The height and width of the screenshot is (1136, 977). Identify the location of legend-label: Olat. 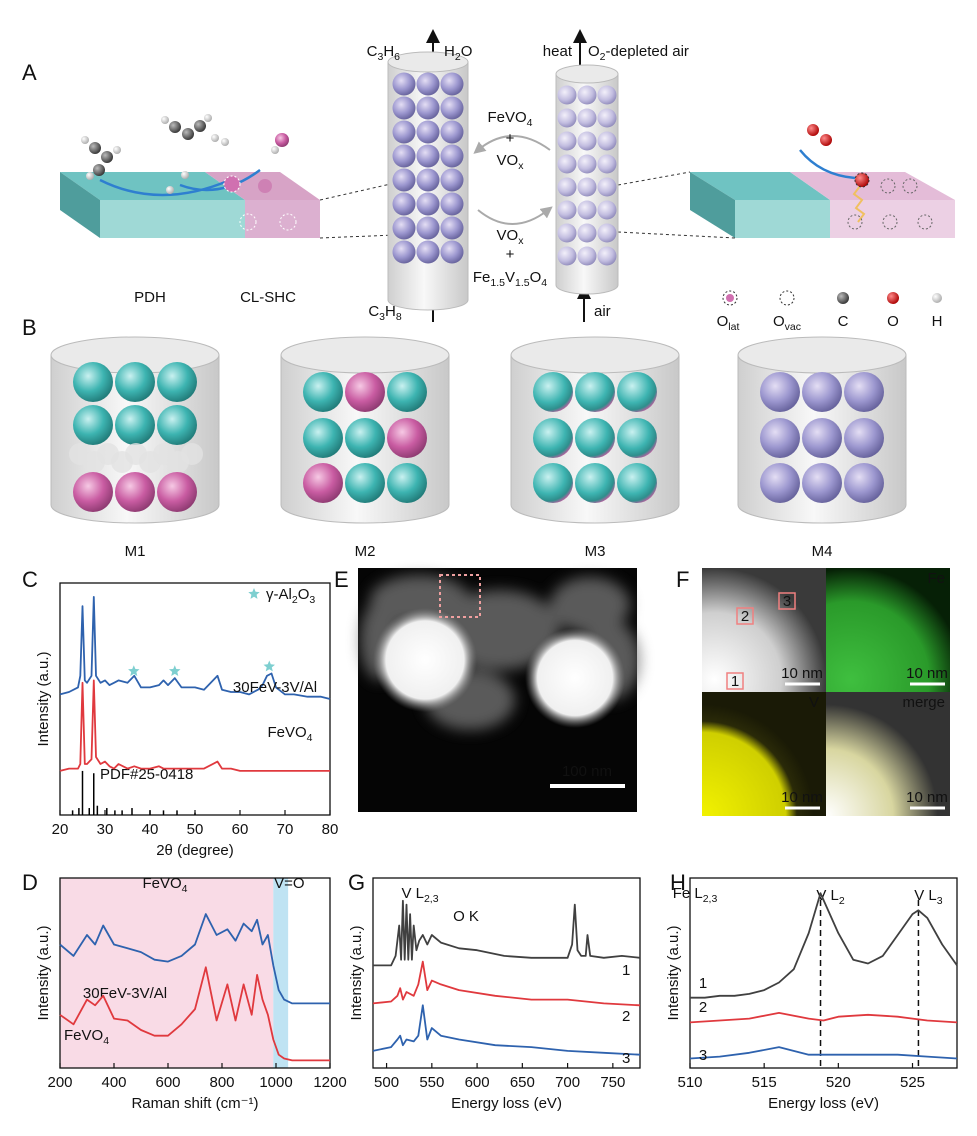
(728, 323).